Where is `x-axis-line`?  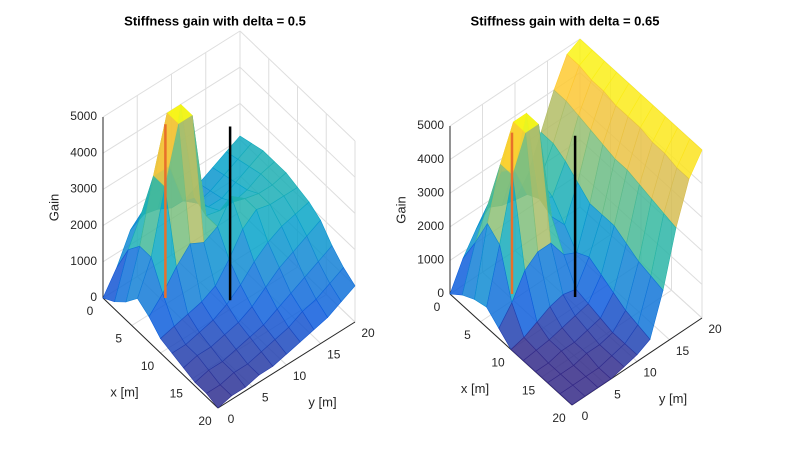
x-axis-line is located at coordinates (160, 353).